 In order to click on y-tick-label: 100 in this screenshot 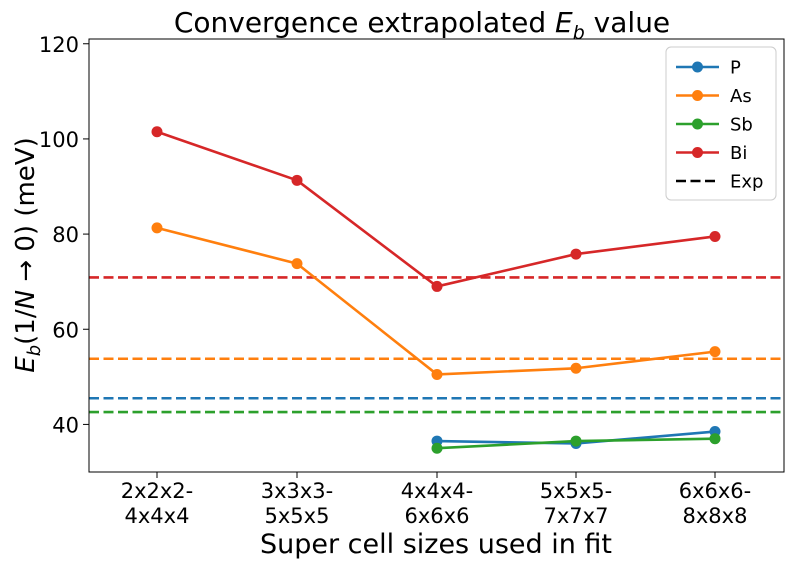, I will do `click(59, 140)`.